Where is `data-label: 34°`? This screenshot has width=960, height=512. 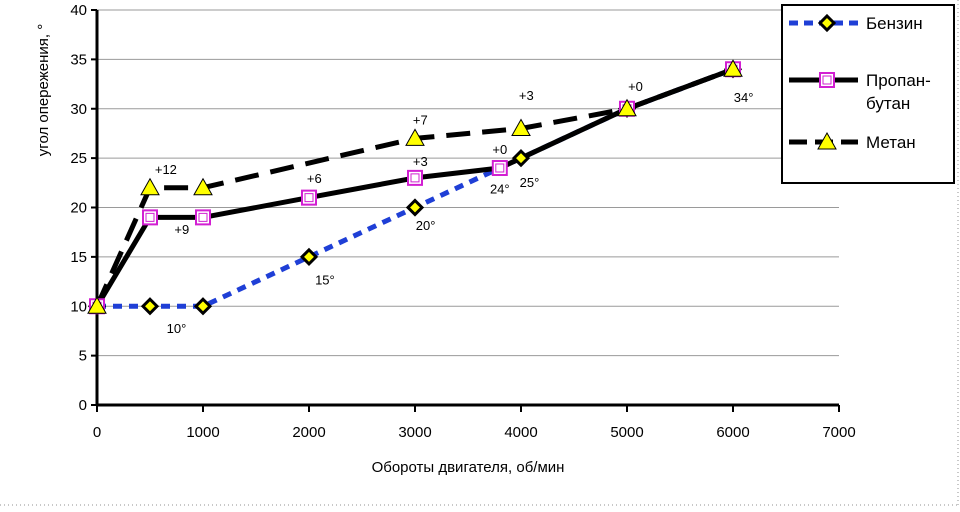
data-label: 34° is located at coordinates (744, 97).